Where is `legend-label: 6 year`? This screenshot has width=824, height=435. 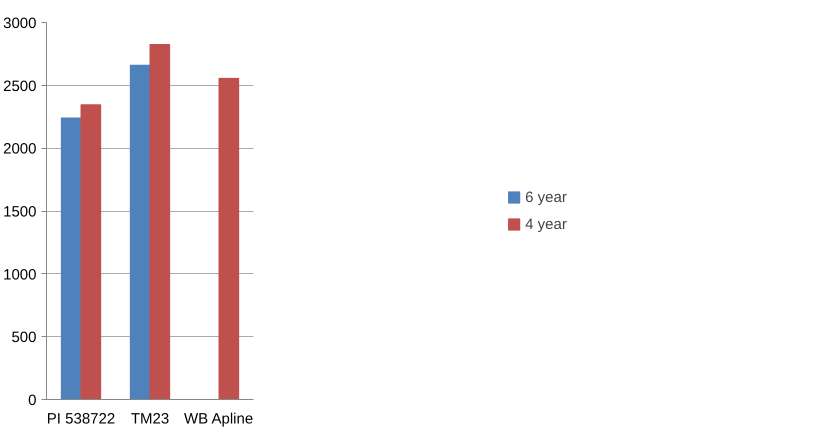
legend-label: 6 year is located at coordinates (546, 197).